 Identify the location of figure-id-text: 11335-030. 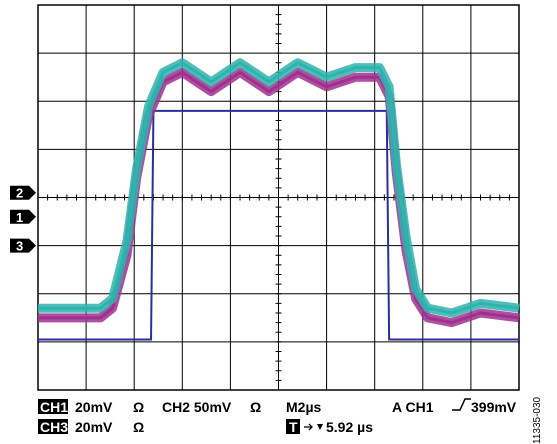
(537, 420).